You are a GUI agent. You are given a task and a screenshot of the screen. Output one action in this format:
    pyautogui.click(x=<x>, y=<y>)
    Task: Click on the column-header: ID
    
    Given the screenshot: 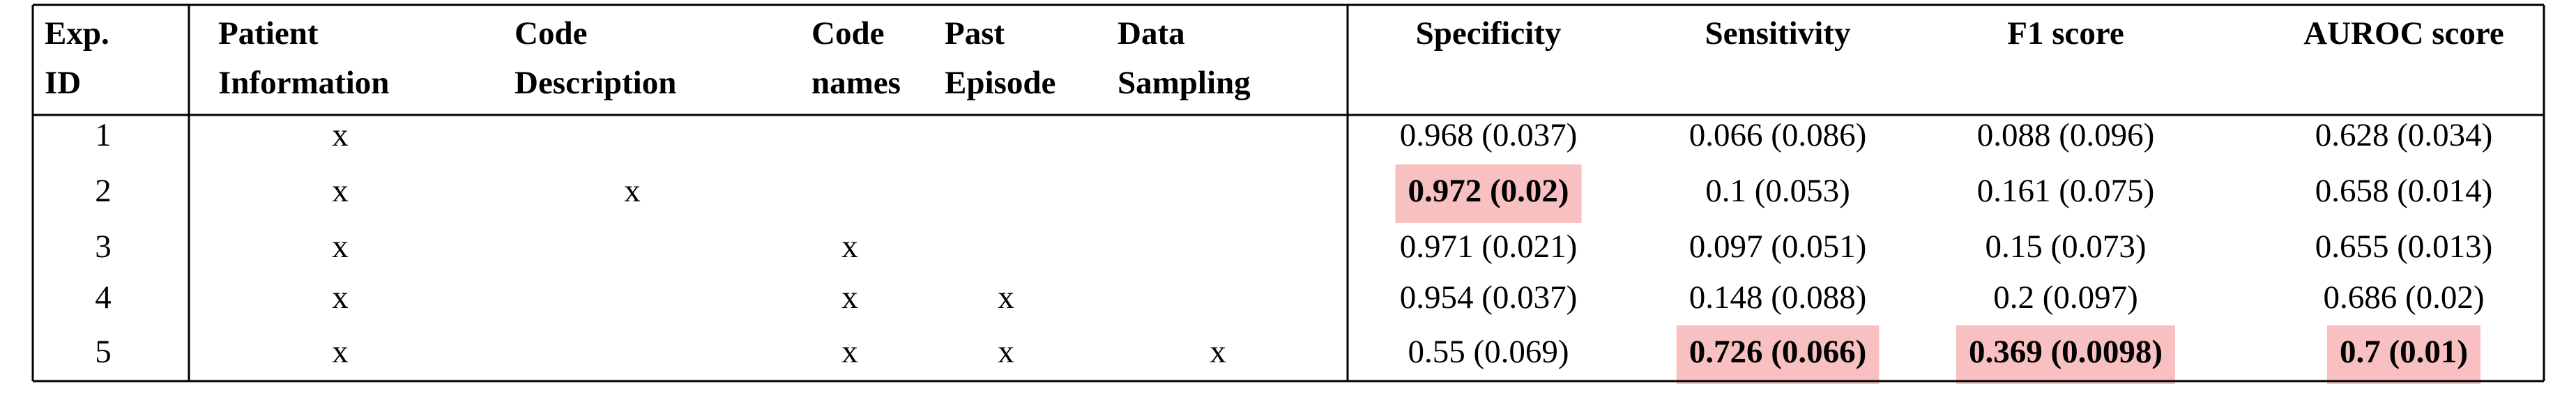 What is the action you would take?
    pyautogui.click(x=63, y=83)
    